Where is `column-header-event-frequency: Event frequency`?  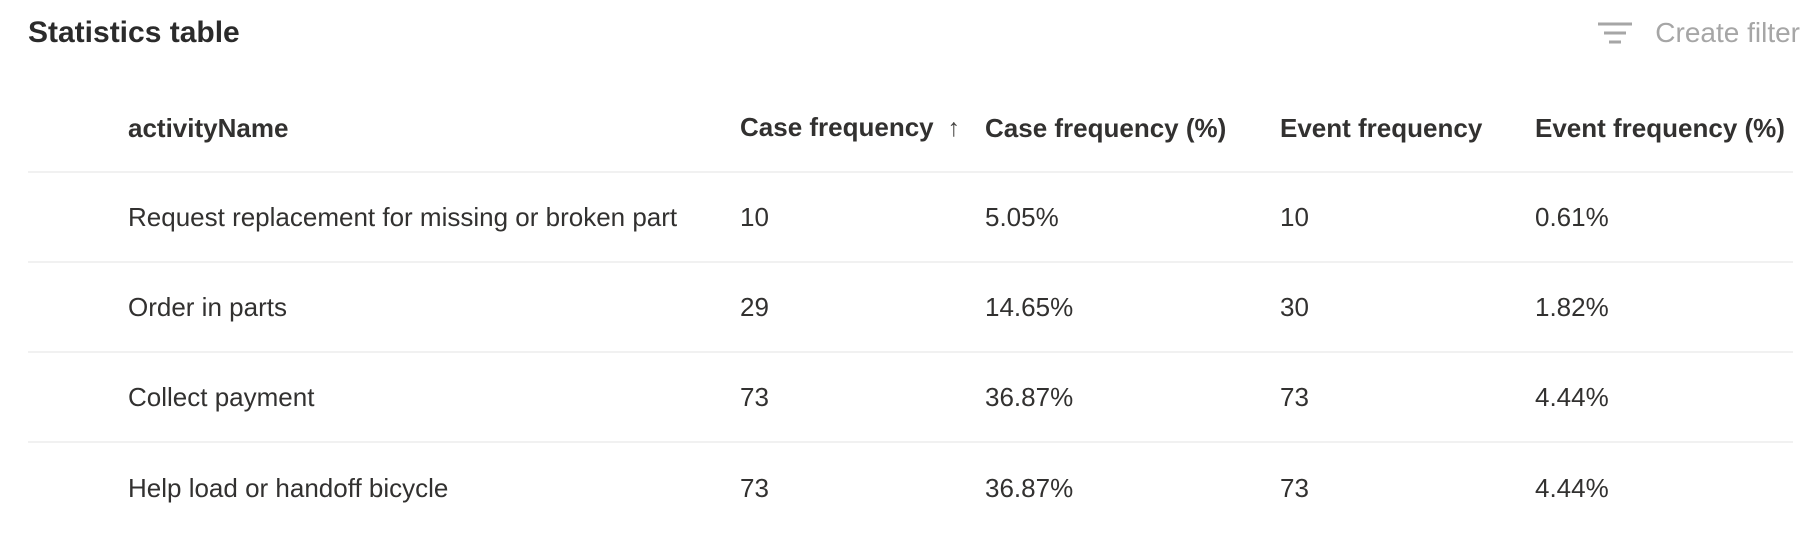 column-header-event-frequency: Event frequency is located at coordinates (1407, 141).